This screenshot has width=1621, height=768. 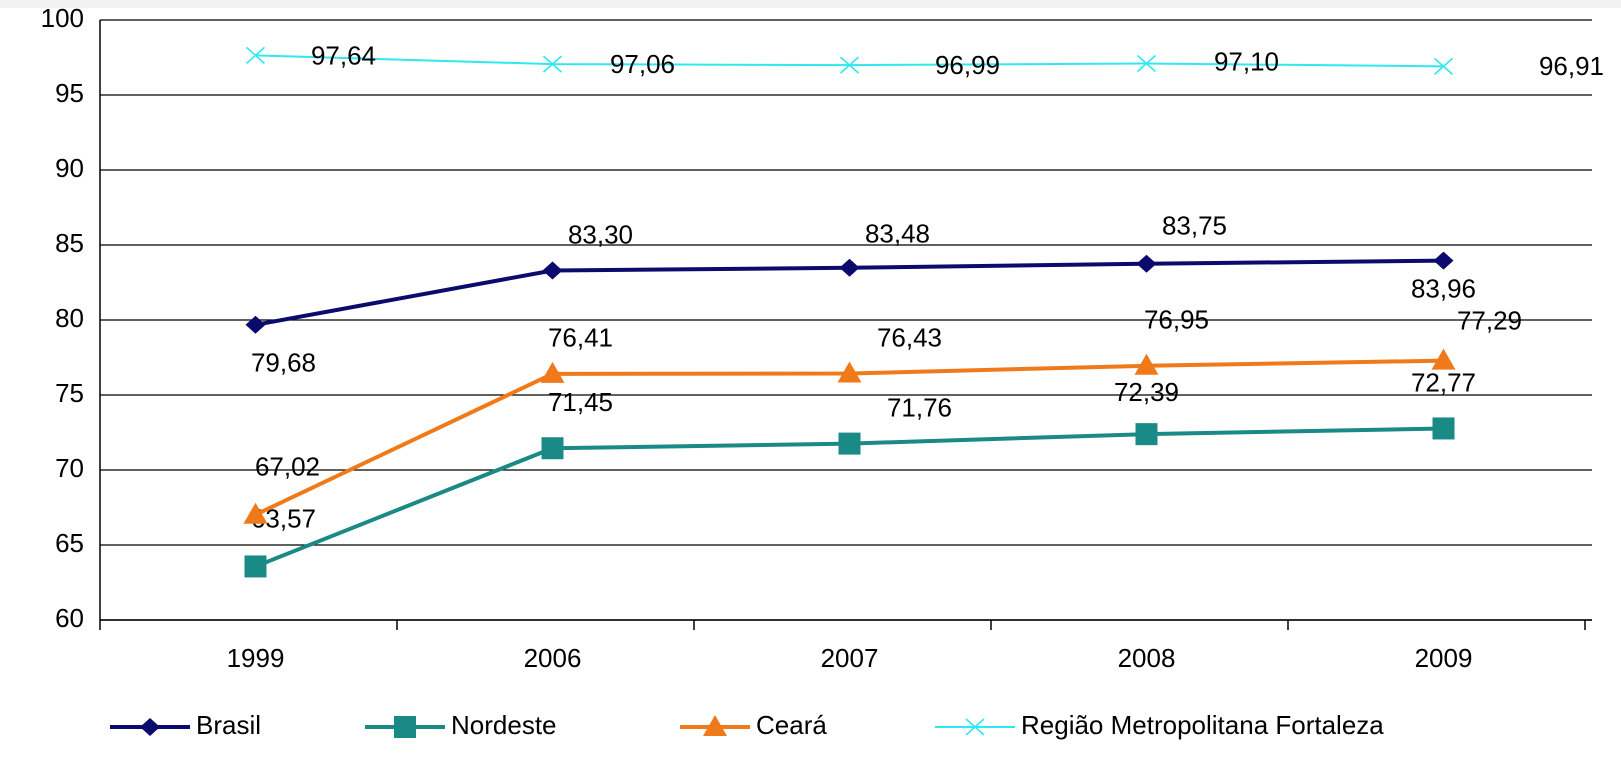 What do you see at coordinates (256, 658) in the screenshot?
I see `x-tick-label: 1999` at bounding box center [256, 658].